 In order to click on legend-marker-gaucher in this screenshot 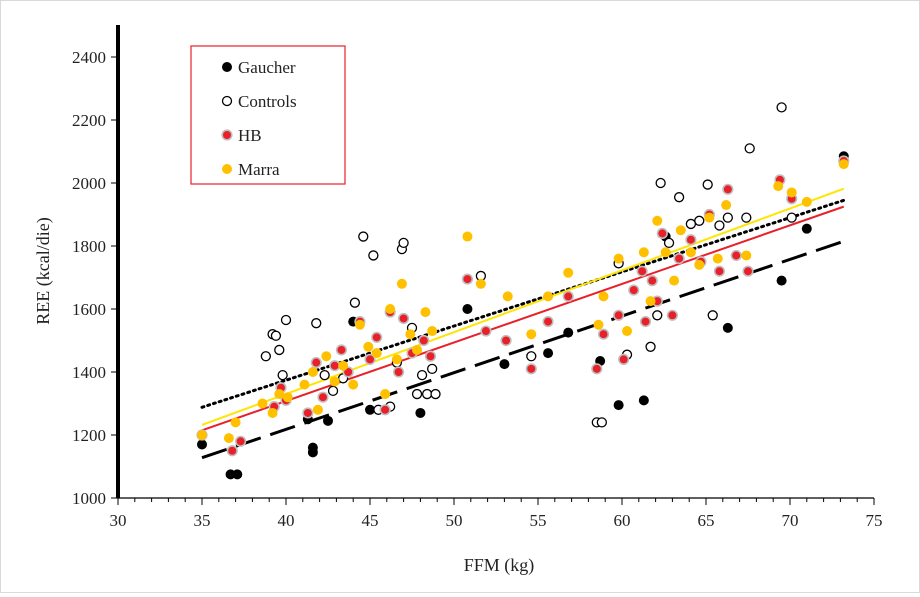, I will do `click(227, 67)`.